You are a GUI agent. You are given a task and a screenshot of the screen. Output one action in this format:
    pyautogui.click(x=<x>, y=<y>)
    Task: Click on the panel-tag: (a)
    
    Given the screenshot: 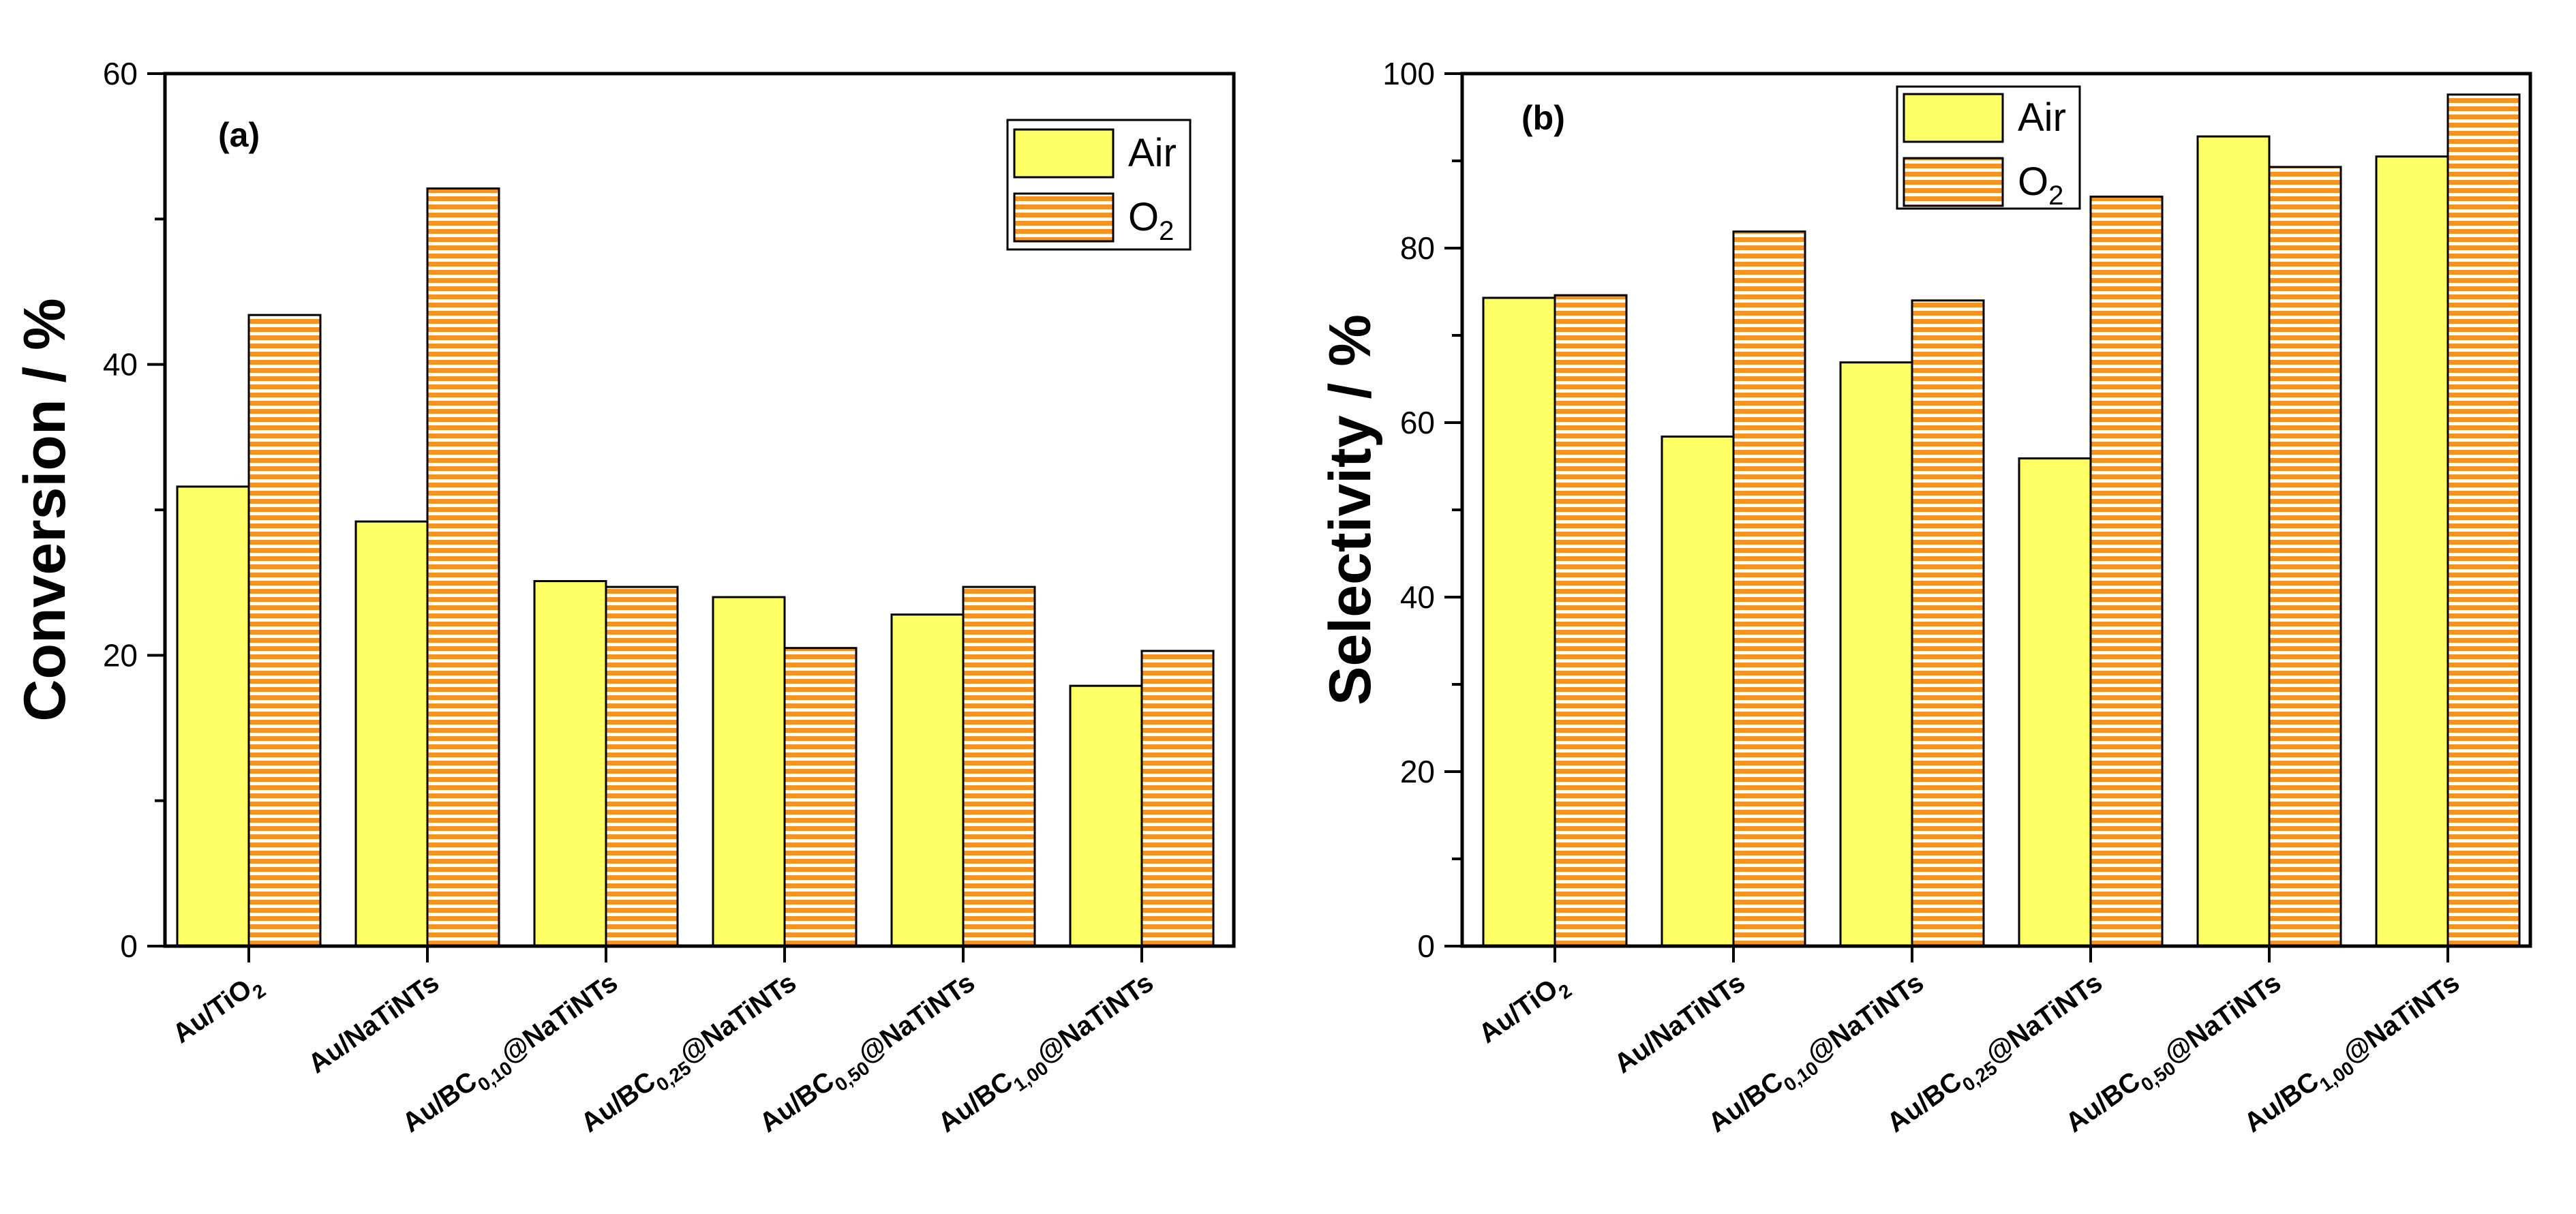 What is the action you would take?
    pyautogui.click(x=239, y=135)
    